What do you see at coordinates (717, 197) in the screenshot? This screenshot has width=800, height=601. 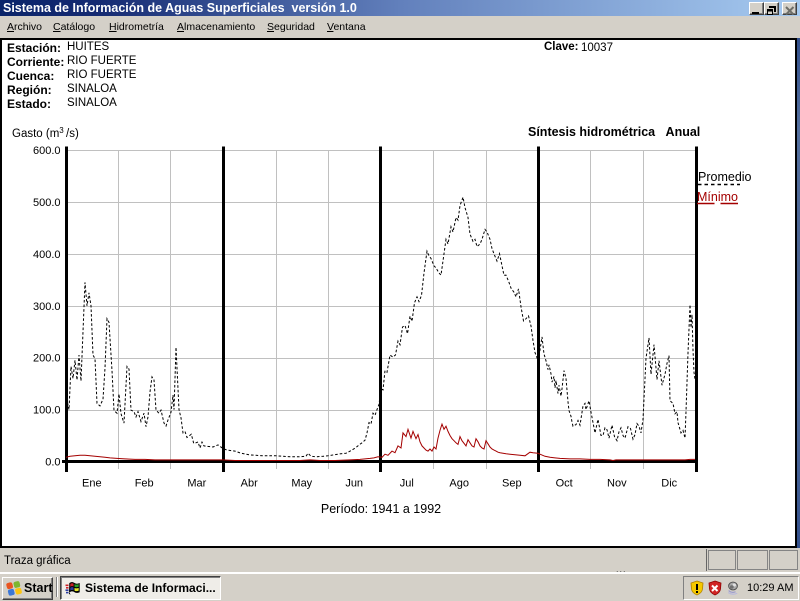 I see `svg-text: Mínimo` at bounding box center [717, 197].